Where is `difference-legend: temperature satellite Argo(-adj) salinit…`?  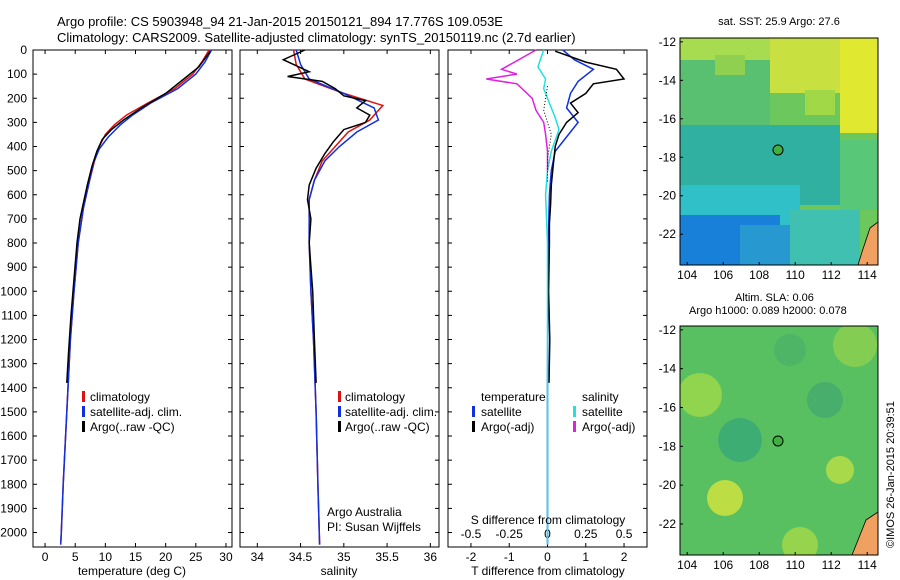 difference-legend: temperature satellite Argo(-adj) salinit… is located at coordinates (553, 412).